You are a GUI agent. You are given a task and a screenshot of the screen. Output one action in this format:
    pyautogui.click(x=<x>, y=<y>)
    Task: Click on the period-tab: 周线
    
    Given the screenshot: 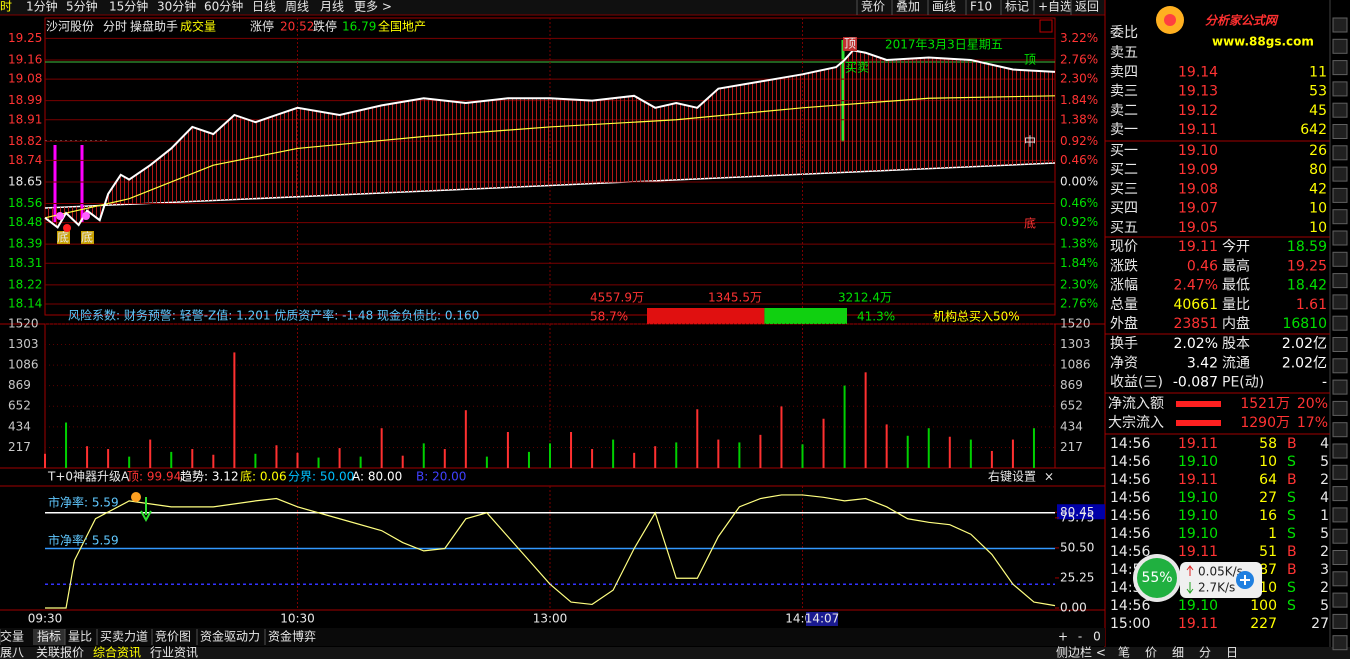 What is the action you would take?
    pyautogui.click(x=297, y=7)
    